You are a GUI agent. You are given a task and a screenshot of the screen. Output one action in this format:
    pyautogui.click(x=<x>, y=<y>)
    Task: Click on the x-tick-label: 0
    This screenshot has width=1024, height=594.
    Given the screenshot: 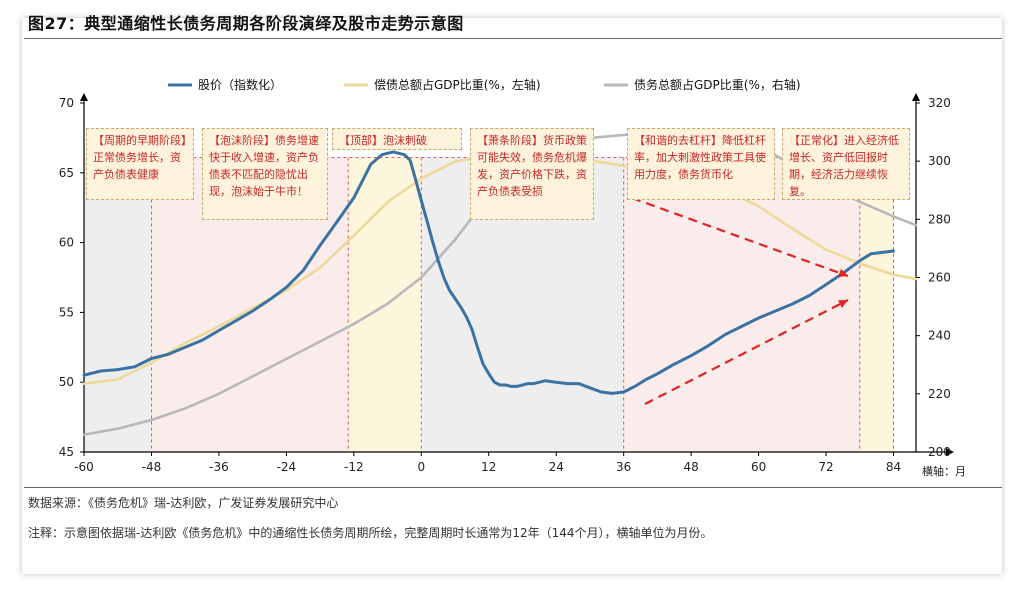 What is the action you would take?
    pyautogui.click(x=421, y=467)
    